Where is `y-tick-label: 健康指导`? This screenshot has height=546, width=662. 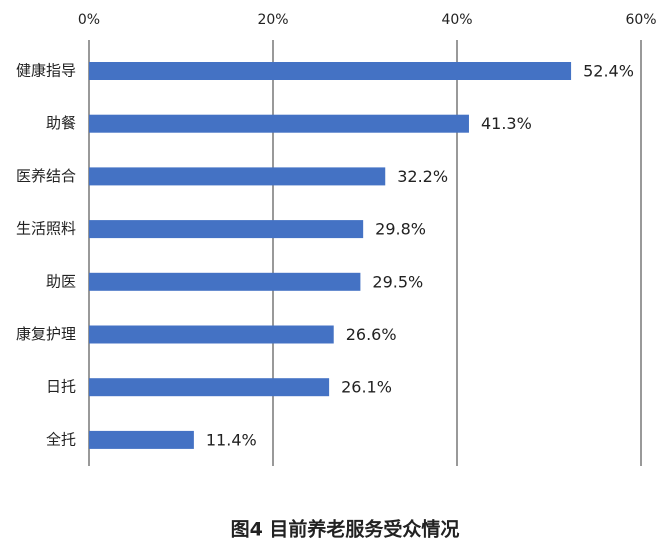
y-tick-label: 健康指导 is located at coordinates (46, 71).